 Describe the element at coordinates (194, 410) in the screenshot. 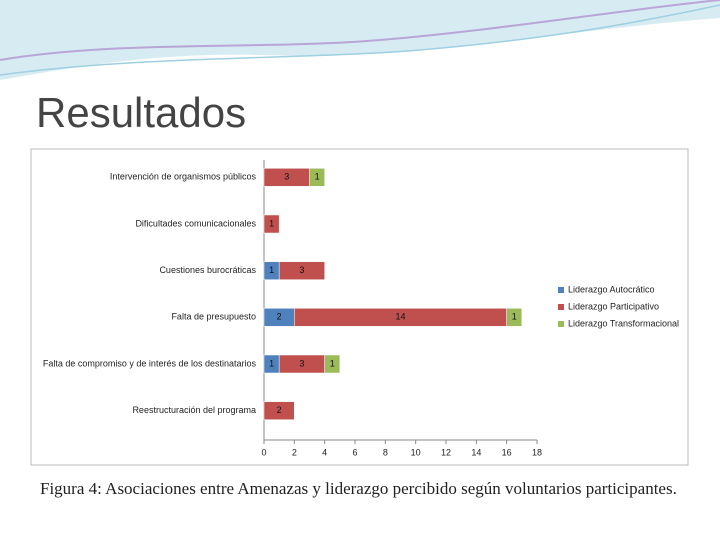

I see `category-label: Reestructuración del programa` at that location.